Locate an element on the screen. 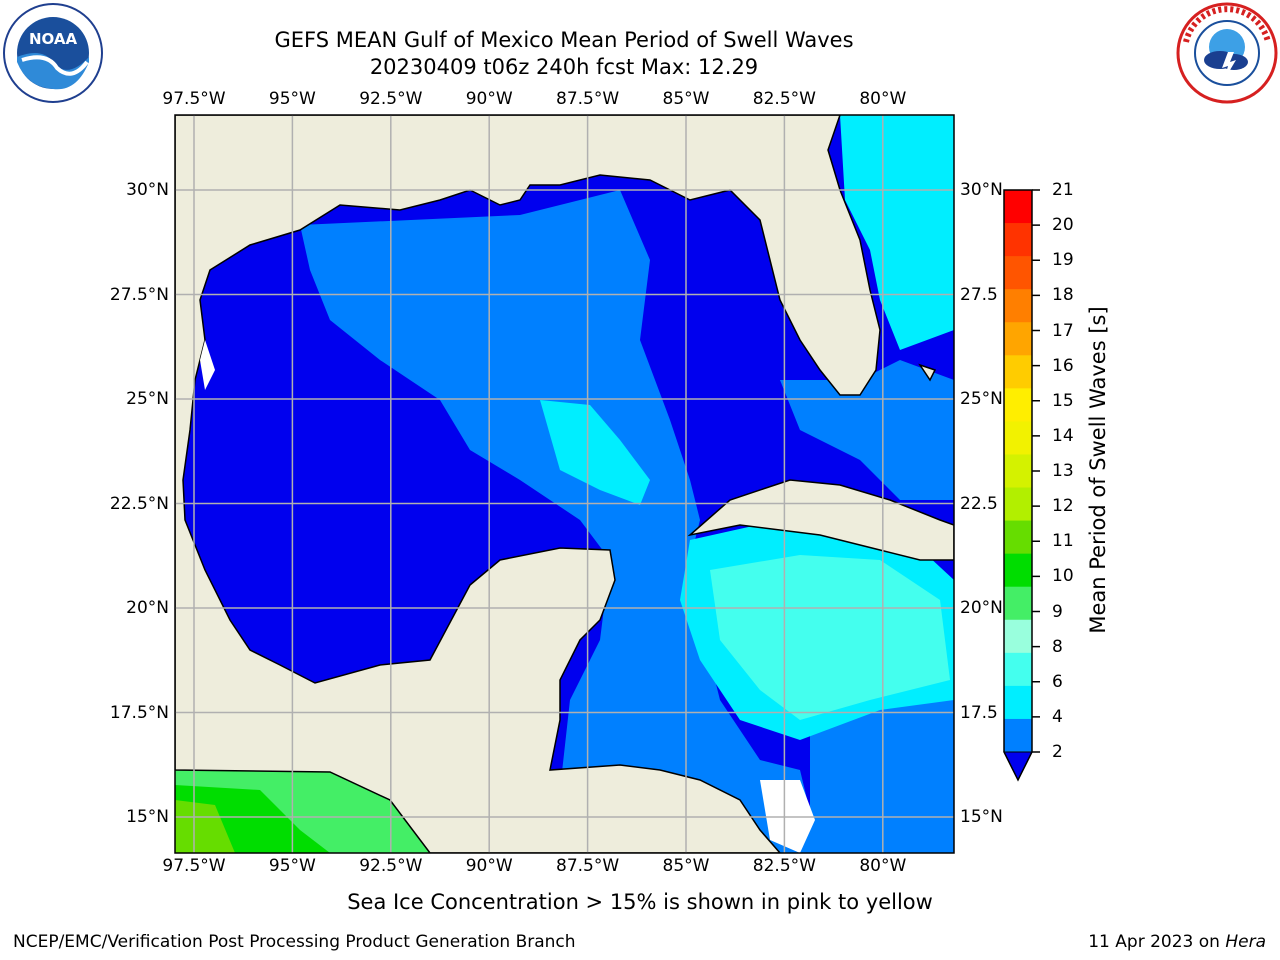  swell-band-4-6-central is located at coordinates (595, 452).